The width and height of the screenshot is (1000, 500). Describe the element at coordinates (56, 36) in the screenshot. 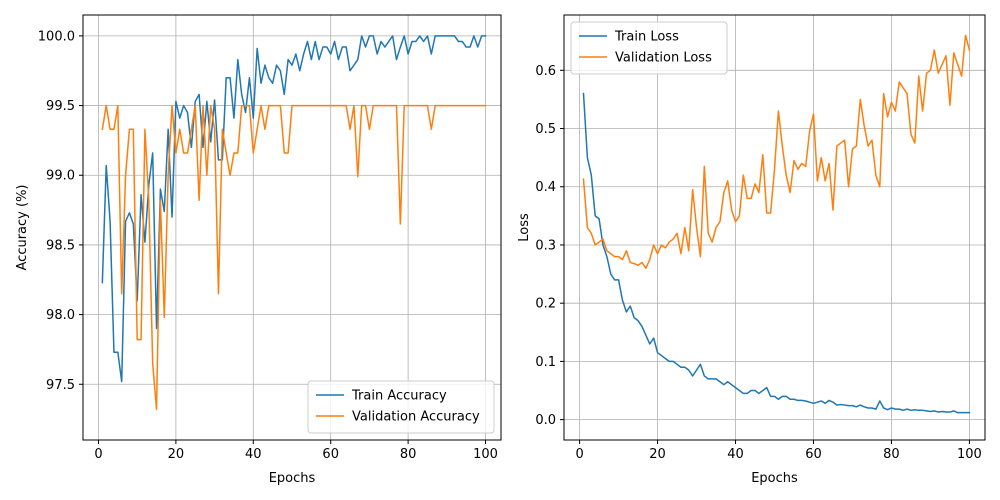

I see `y-tick-label: 100.0` at that location.